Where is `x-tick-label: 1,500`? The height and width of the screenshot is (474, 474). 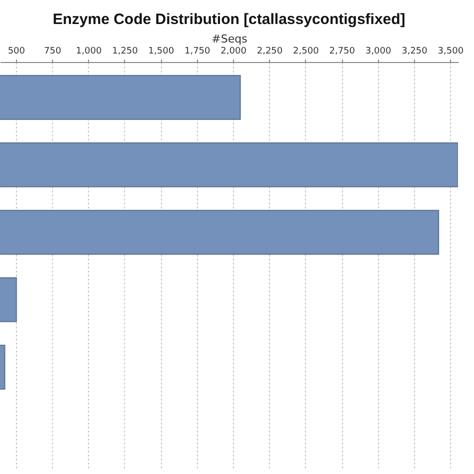 x-tick-label: 1,500 is located at coordinates (161, 51).